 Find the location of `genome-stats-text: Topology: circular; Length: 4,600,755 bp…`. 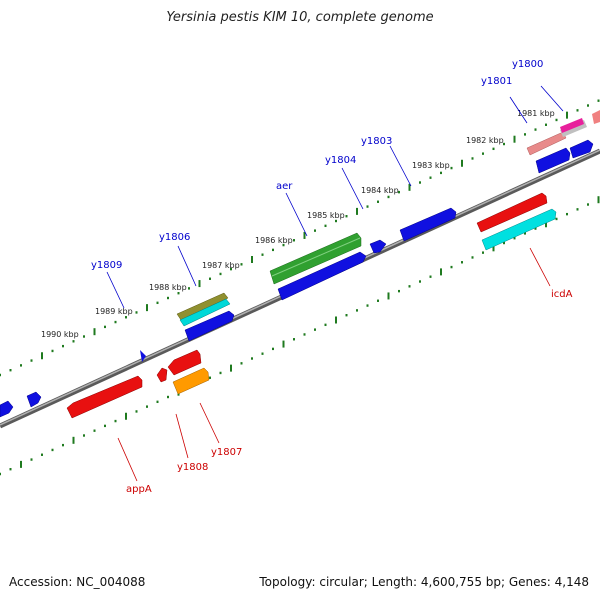

genome-stats-text: Topology: circular; Length: 4,600,755 bp… is located at coordinates (424, 582).